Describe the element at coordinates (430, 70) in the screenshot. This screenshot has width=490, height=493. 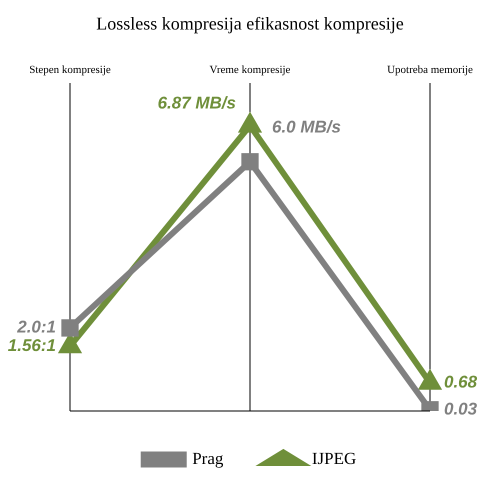
I see `x-tick-label: Upotreba memorije` at that location.